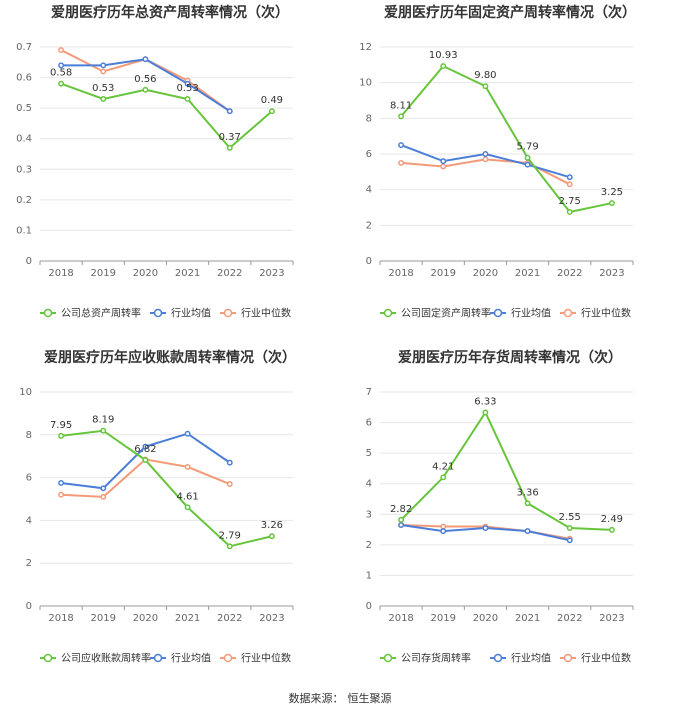 This screenshot has width=680, height=712. What do you see at coordinates (24, 169) in the screenshot?
I see `y-tick-label: 0.3` at bounding box center [24, 169].